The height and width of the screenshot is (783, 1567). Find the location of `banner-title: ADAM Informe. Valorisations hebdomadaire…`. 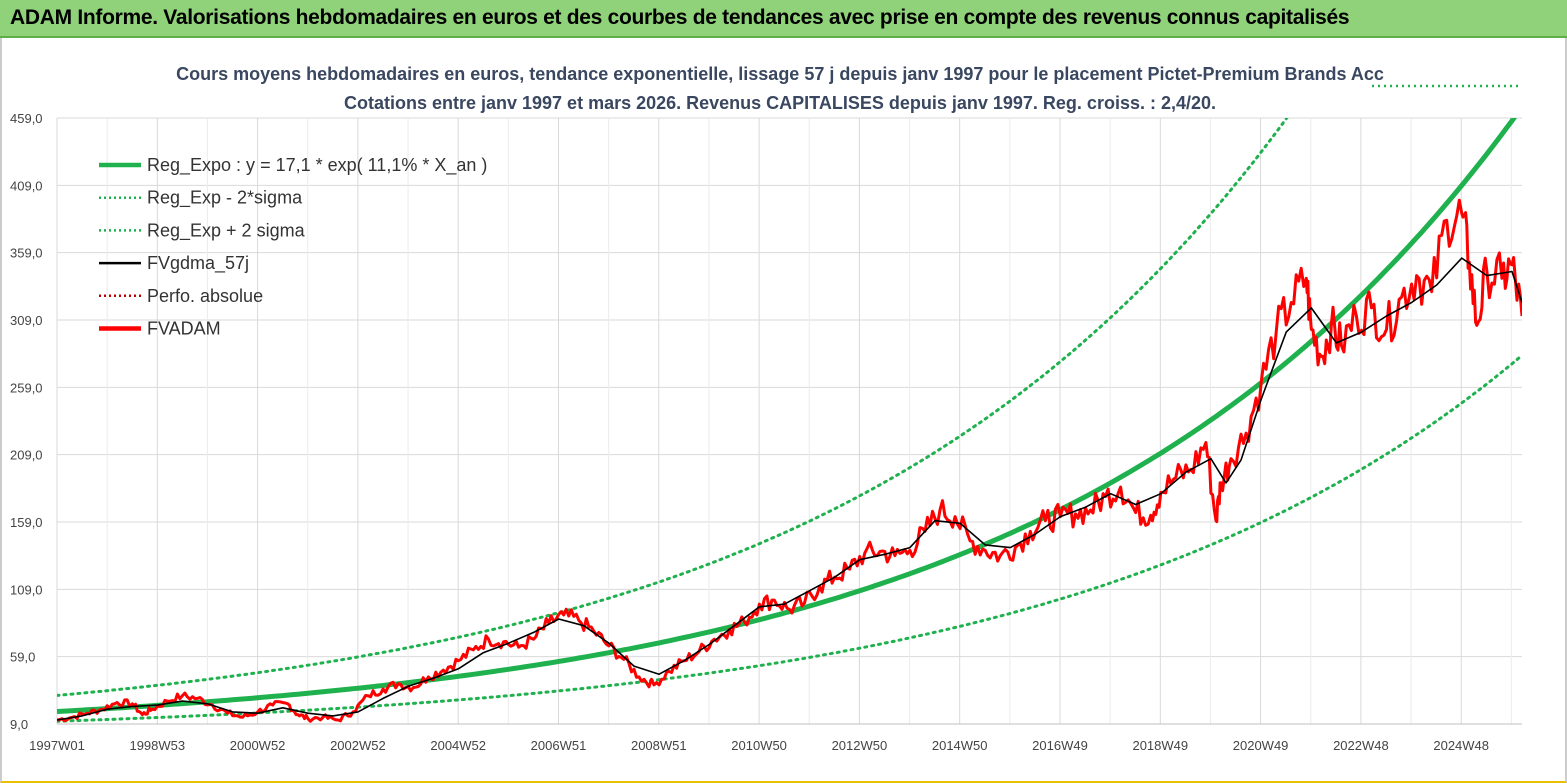

banner-title: ADAM Informe. Valorisations hebdomadaire… is located at coordinates (680, 17).